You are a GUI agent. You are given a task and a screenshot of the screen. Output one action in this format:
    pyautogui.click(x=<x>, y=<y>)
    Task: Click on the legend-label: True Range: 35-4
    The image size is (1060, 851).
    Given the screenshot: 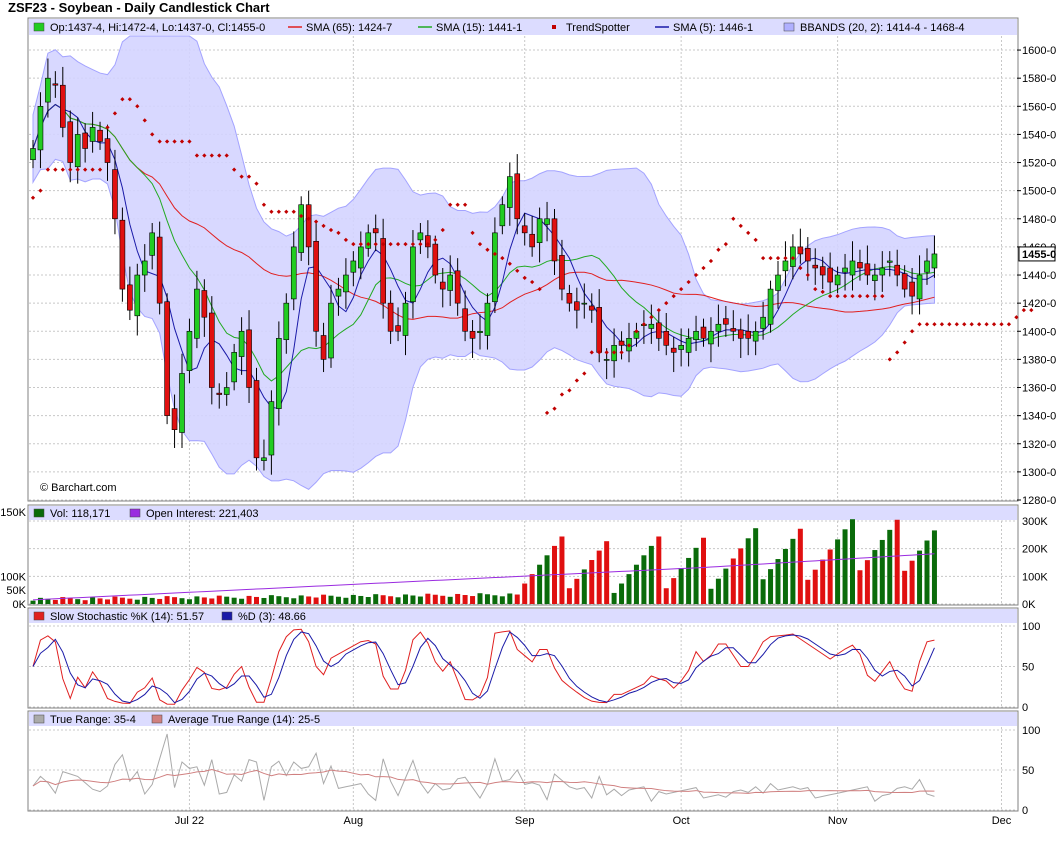 What is the action you would take?
    pyautogui.click(x=93, y=720)
    